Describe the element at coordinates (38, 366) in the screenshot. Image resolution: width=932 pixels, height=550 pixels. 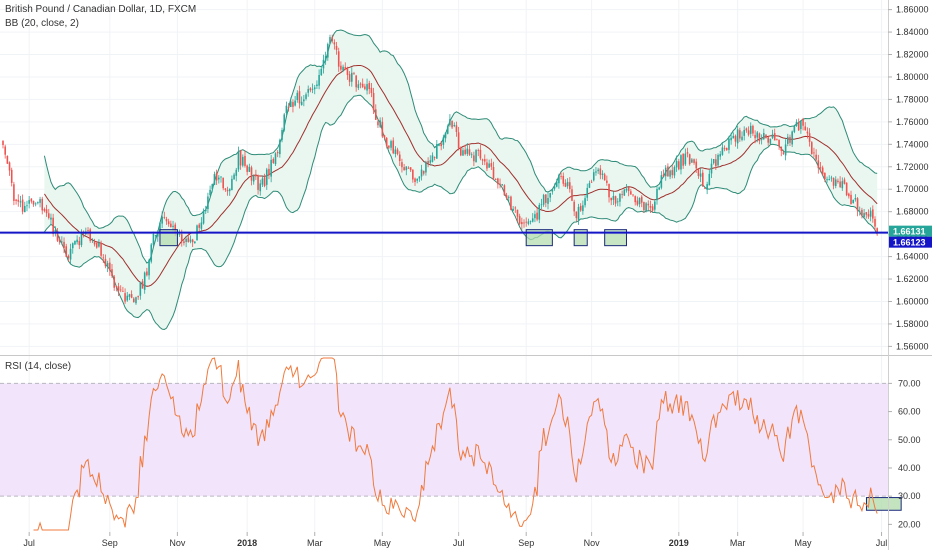
I see `rsi-indicator-label: RSI (14, close)` at that location.